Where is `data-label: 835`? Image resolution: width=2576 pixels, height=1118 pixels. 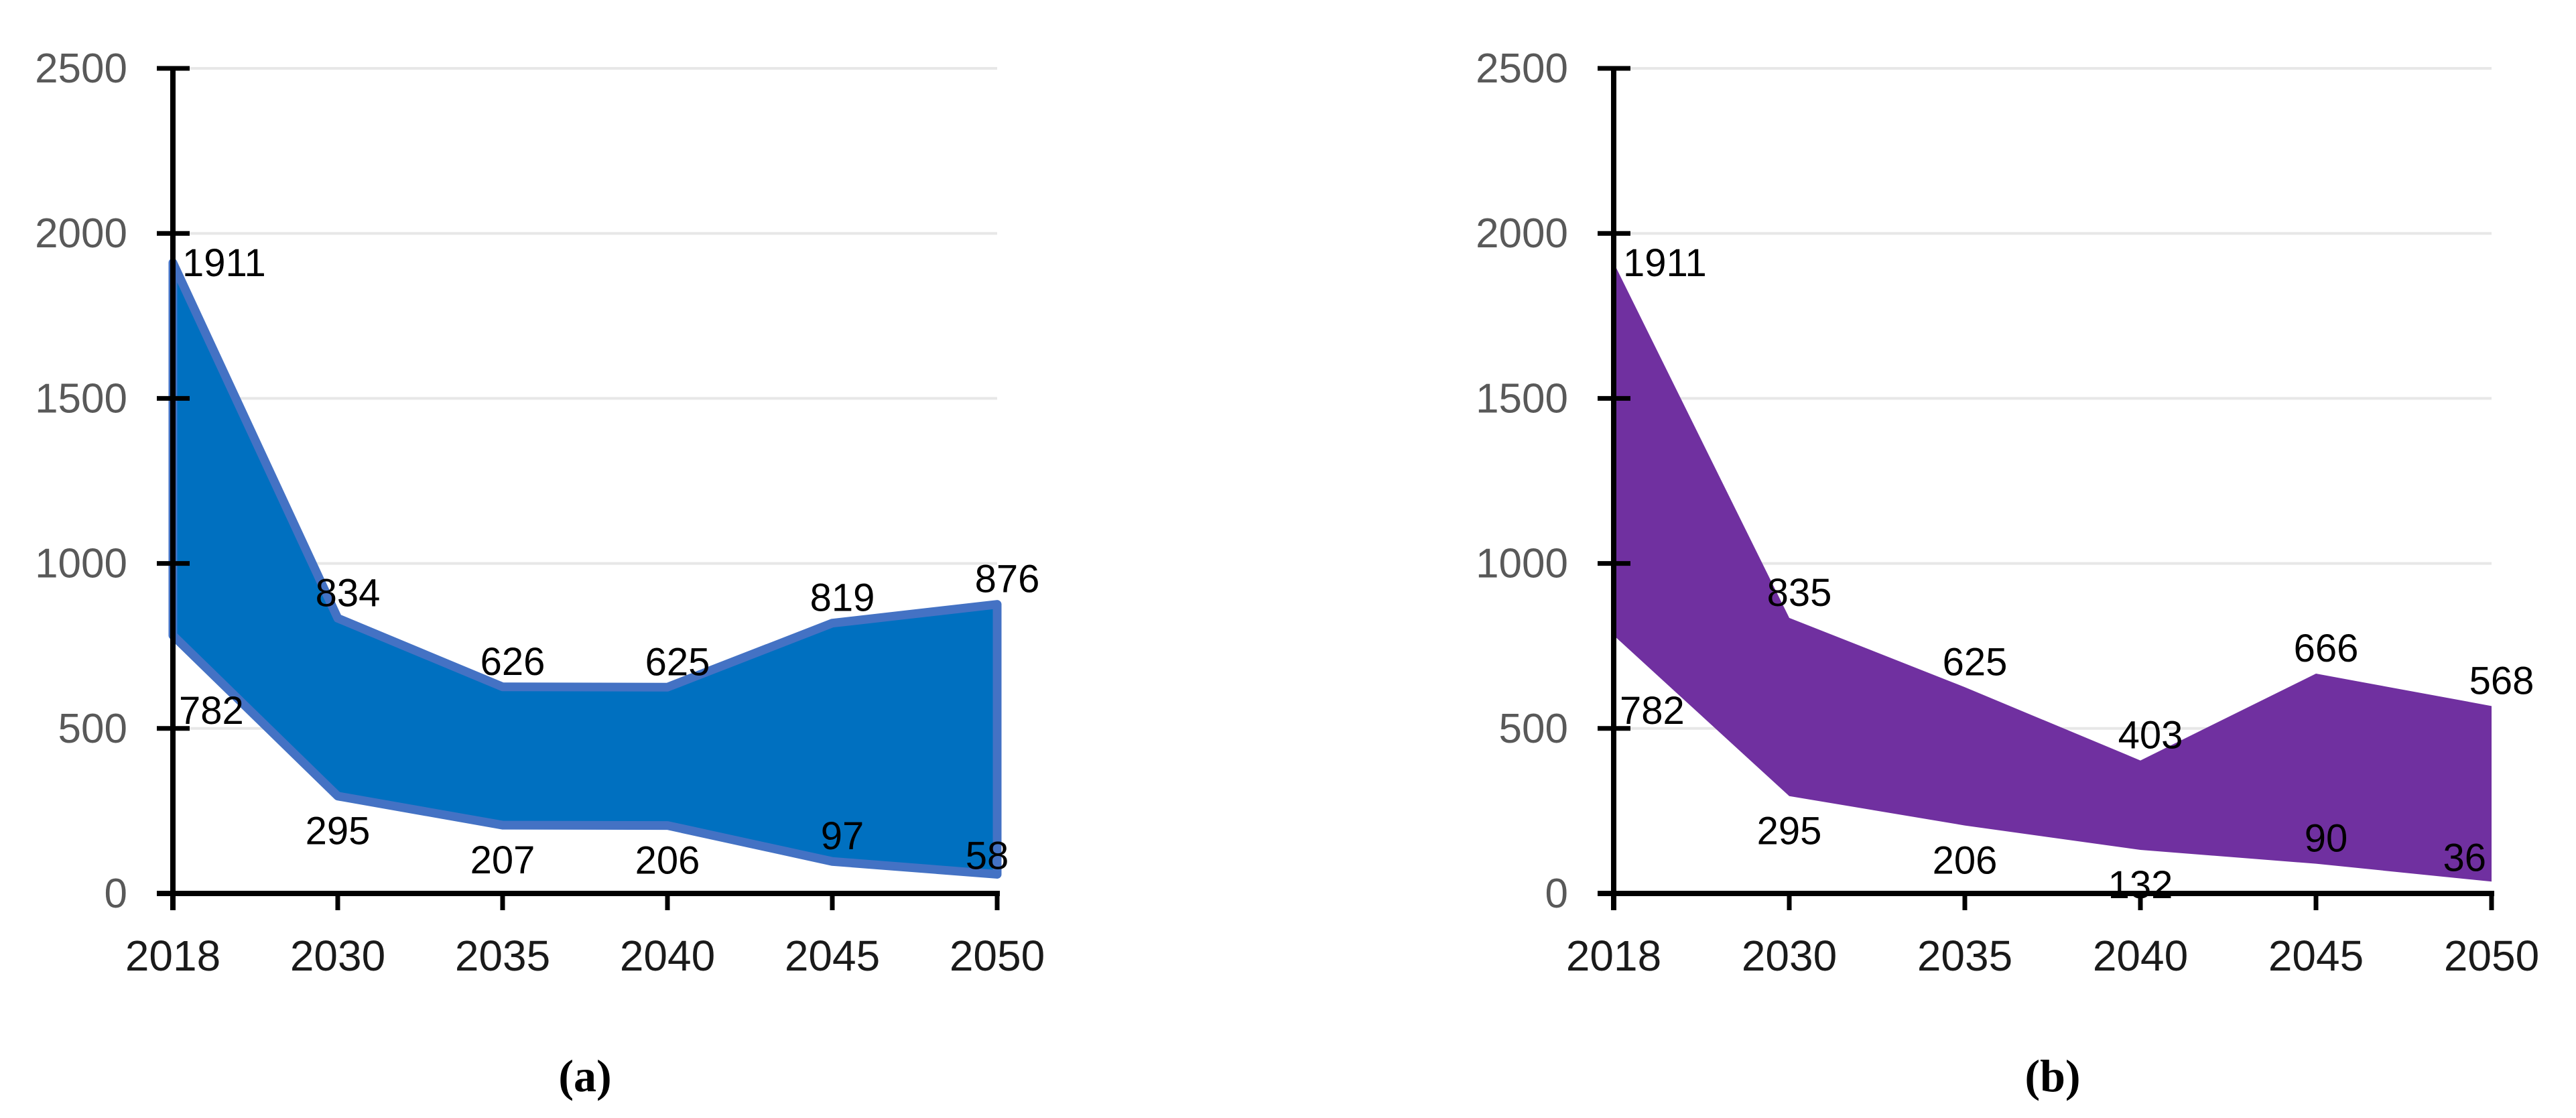
data-label: 835 is located at coordinates (1799, 593).